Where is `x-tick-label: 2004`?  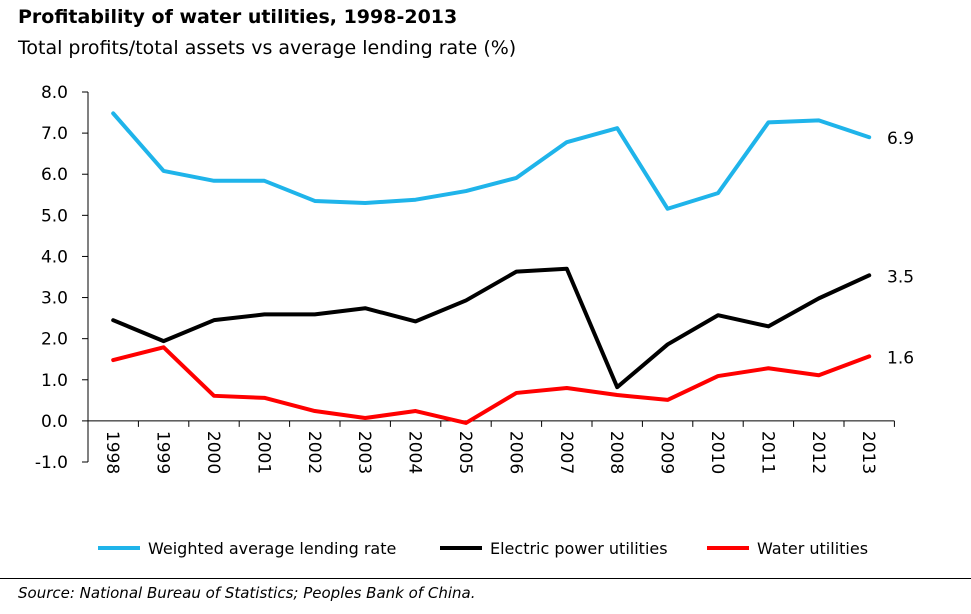 x-tick-label: 2004 is located at coordinates (415, 452).